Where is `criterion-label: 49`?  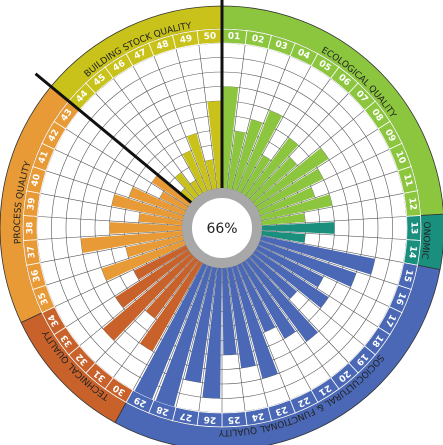 criterion-label: 49 is located at coordinates (186, 40).